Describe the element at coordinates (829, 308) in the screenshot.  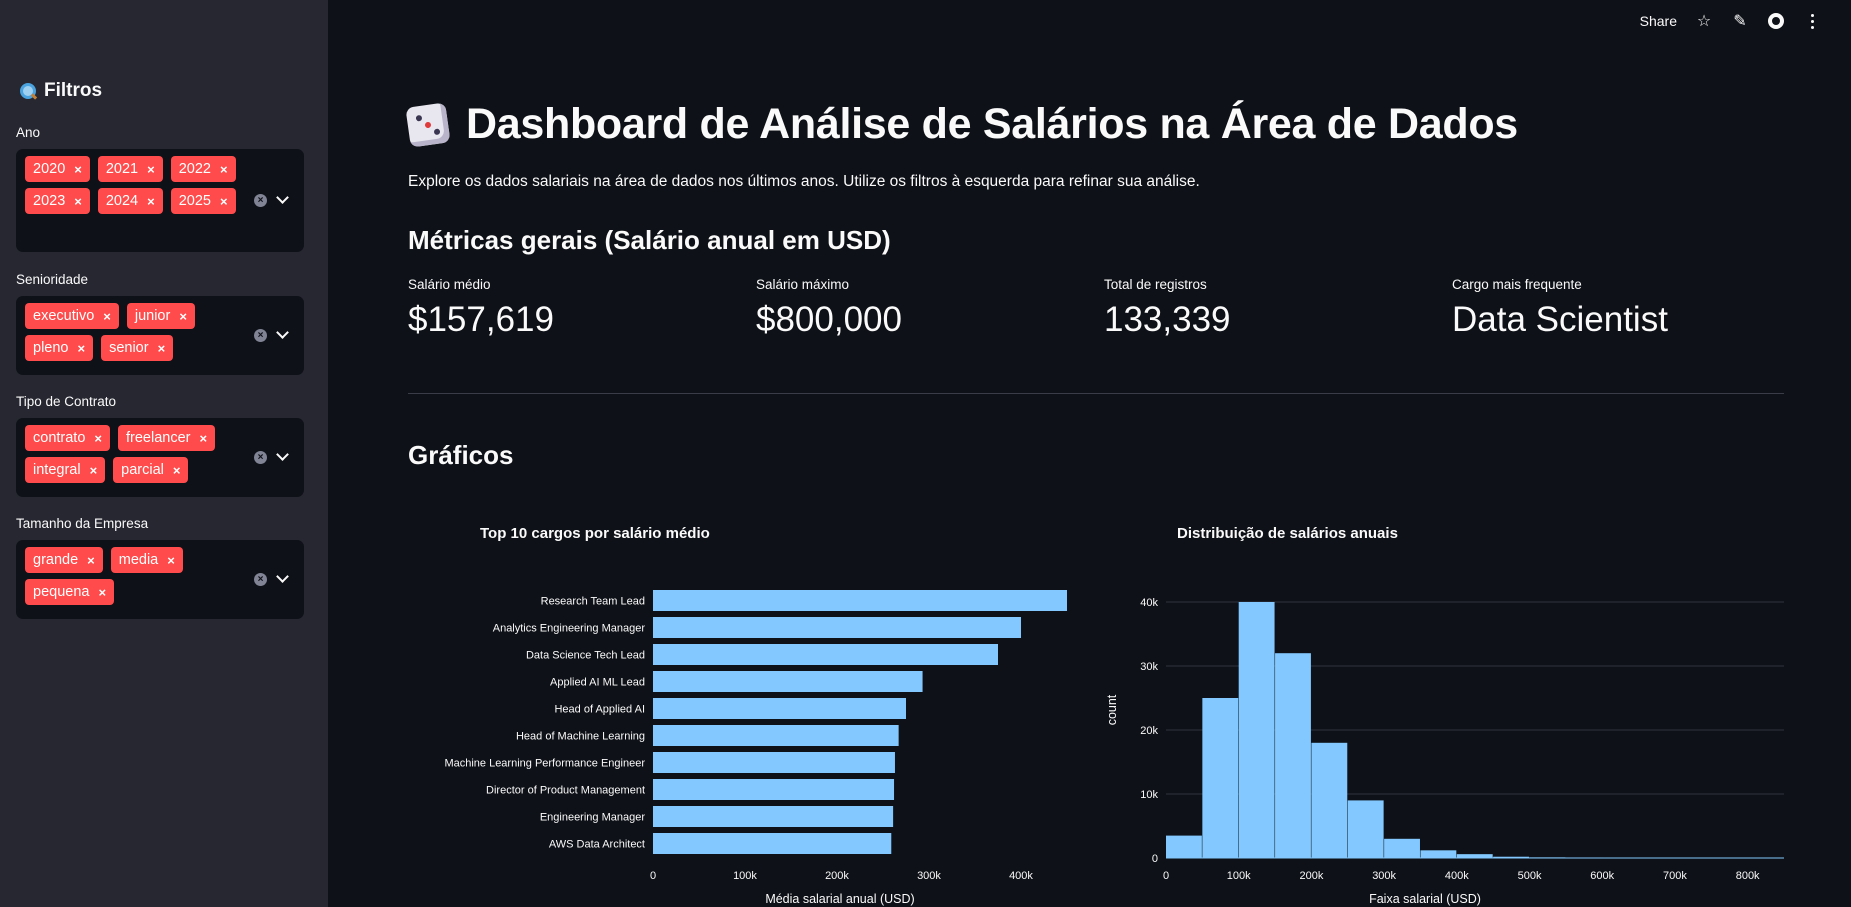
I see `metric-salario-maximo: Salário máximo $800,000` at that location.